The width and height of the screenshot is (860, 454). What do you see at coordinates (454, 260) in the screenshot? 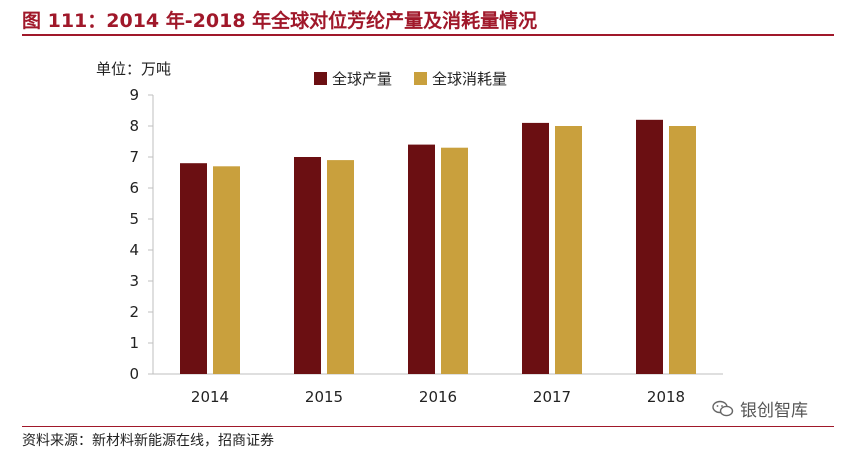
I see `bar-consumption-2016` at bounding box center [454, 260].